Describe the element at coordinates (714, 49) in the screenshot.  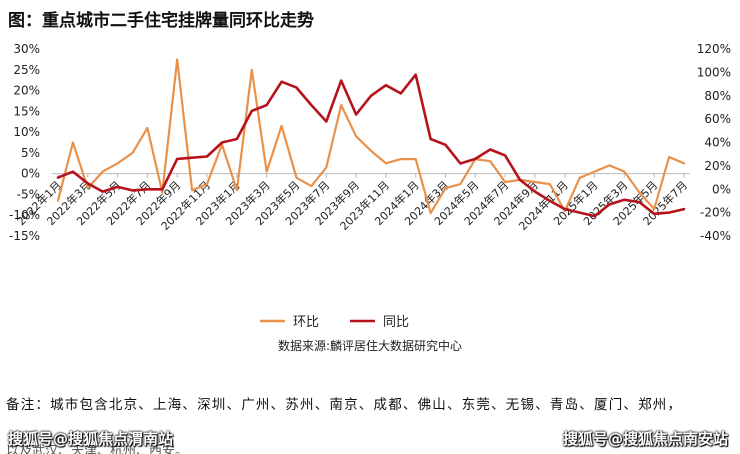
I see `right-y-tick-label: 120%` at that location.